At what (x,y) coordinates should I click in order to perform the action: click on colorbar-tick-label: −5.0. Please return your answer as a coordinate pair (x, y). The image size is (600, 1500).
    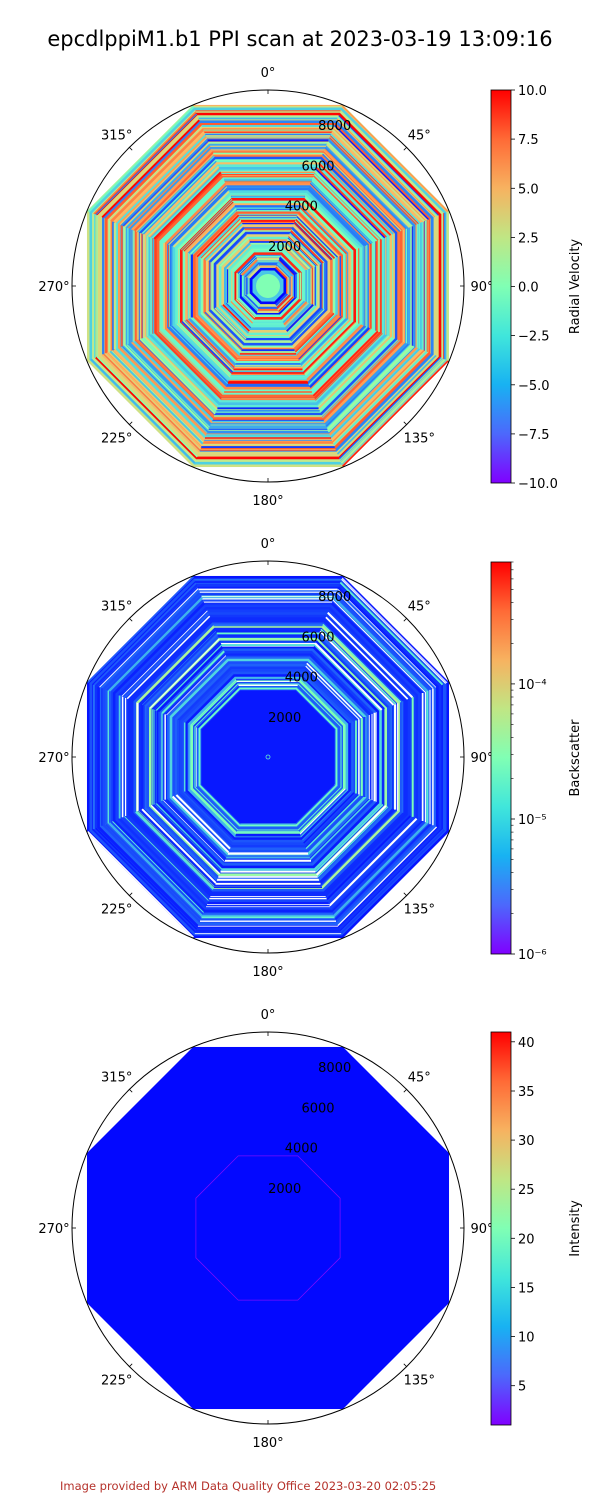
    Looking at the image, I should click on (534, 386).